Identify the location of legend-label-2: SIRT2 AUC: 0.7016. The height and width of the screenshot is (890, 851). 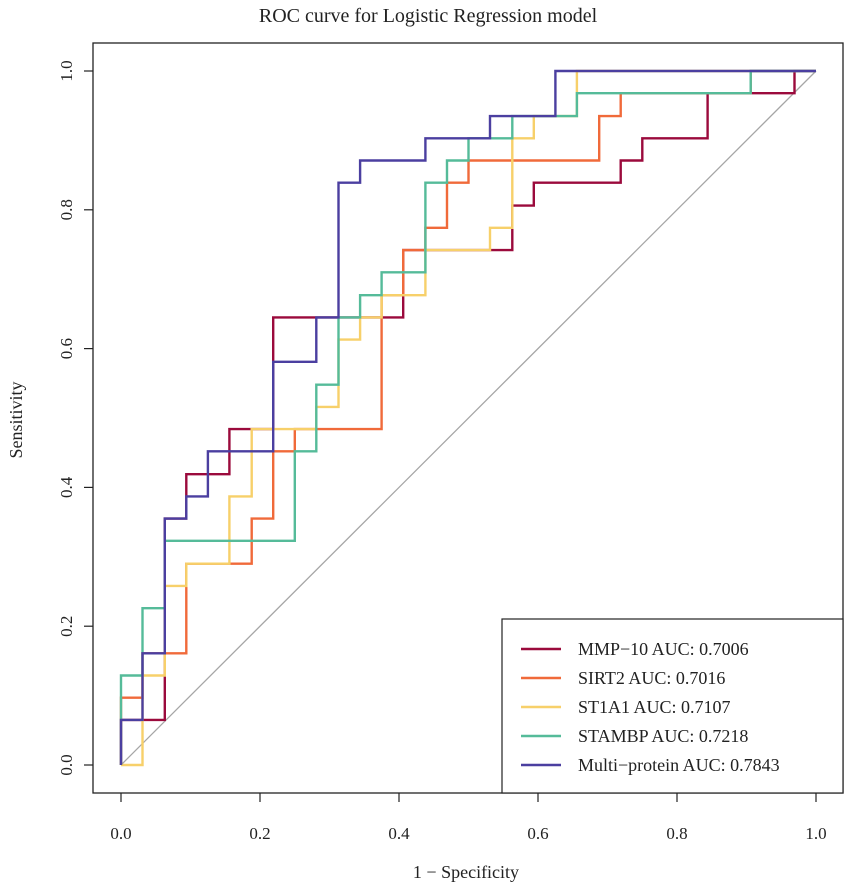
(651, 678).